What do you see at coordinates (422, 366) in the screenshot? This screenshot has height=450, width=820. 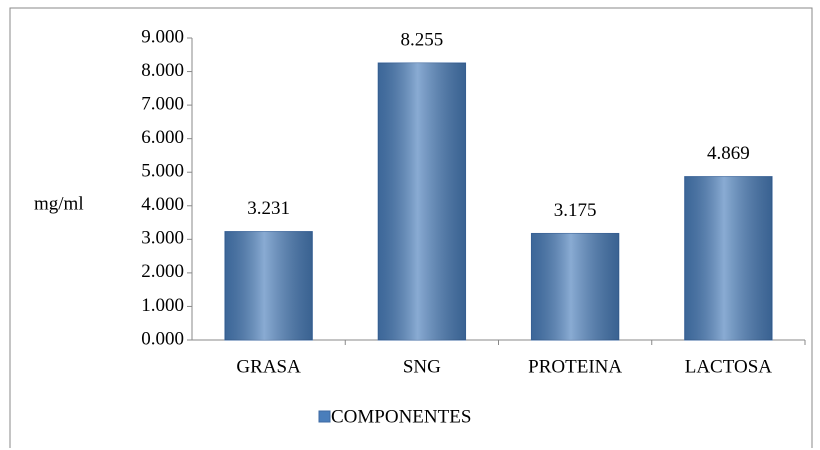 I see `x-tick-label: SNG` at bounding box center [422, 366].